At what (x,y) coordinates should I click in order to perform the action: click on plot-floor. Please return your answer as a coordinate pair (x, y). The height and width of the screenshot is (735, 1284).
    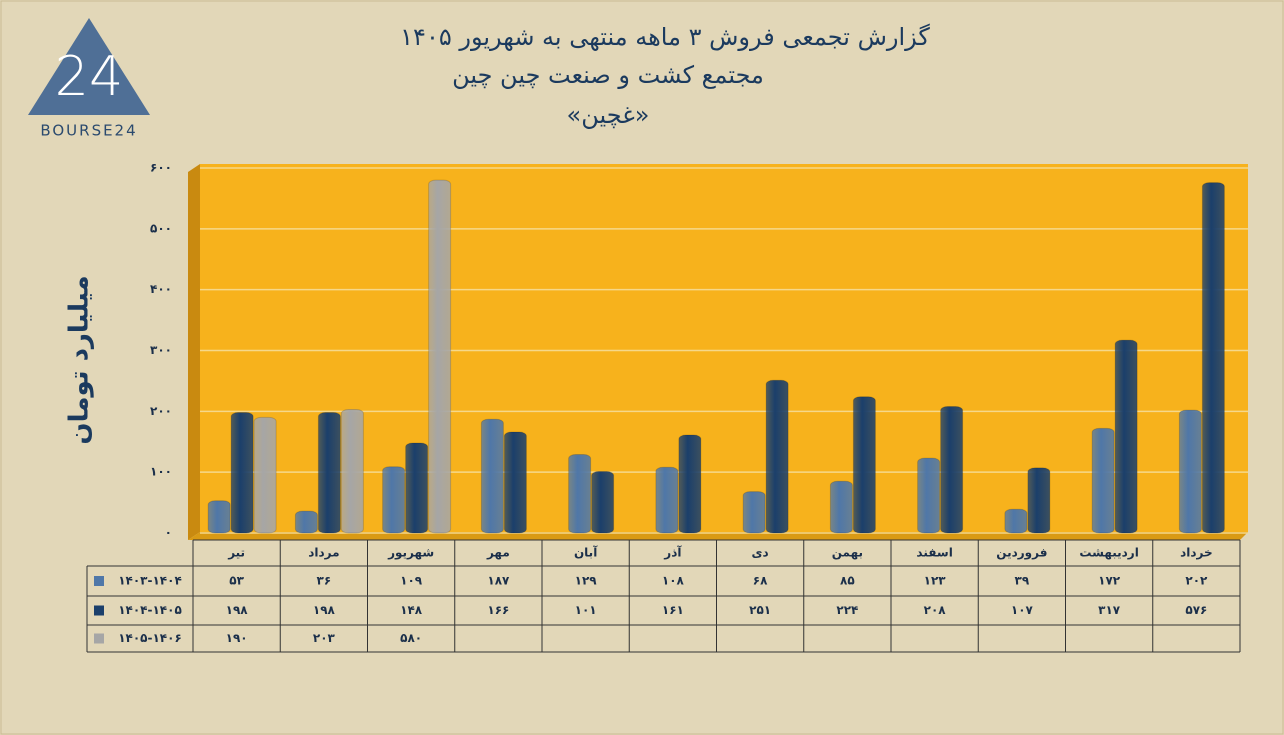
    Looking at the image, I should click on (718, 536).